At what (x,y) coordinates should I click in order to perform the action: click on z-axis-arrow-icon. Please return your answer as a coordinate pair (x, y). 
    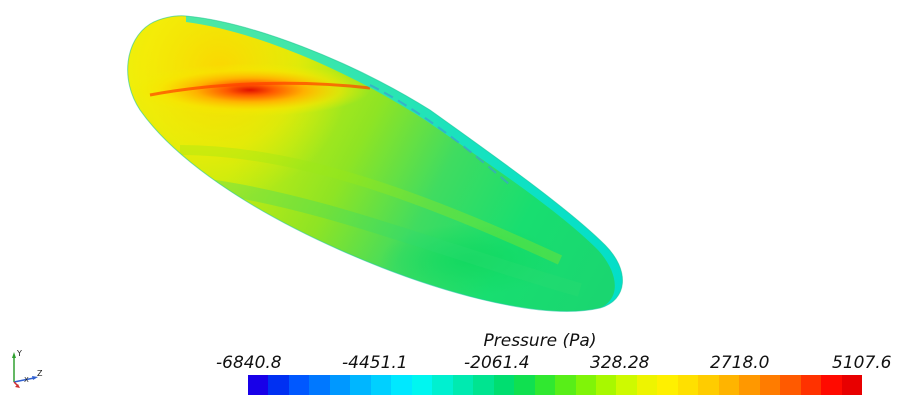
    Looking at the image, I should click on (35, 378).